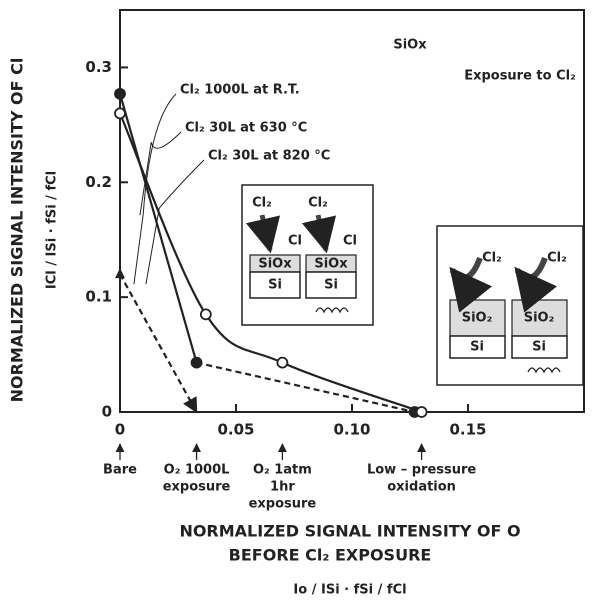 The width and height of the screenshot is (596, 608). I want to click on x-tick-label: 0.15, so click(467, 430).